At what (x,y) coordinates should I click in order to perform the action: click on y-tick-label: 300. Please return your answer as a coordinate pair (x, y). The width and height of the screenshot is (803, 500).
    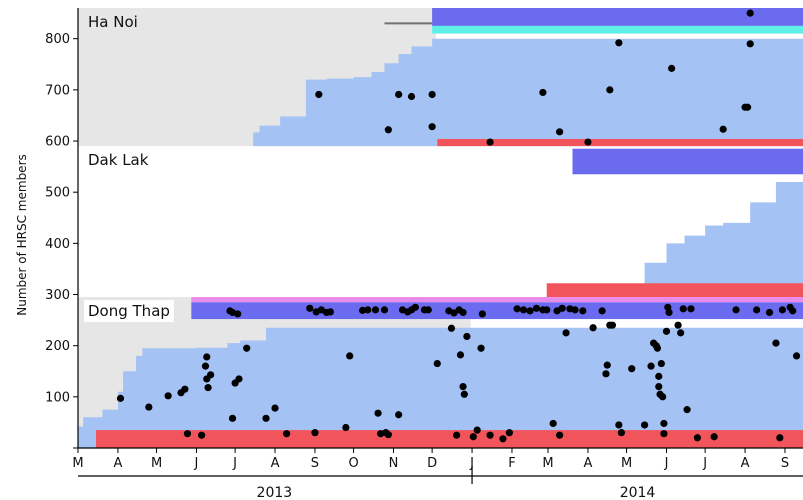
    Looking at the image, I should click on (57, 295).